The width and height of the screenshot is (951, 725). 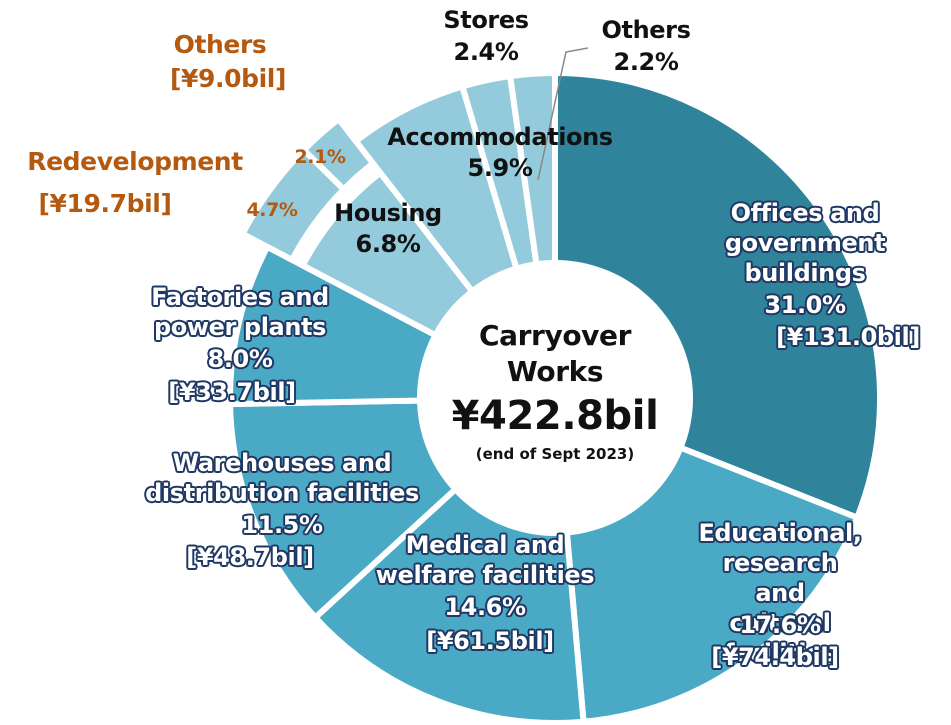 I want to click on slice-value-label: 8.0%, so click(x=240, y=359).